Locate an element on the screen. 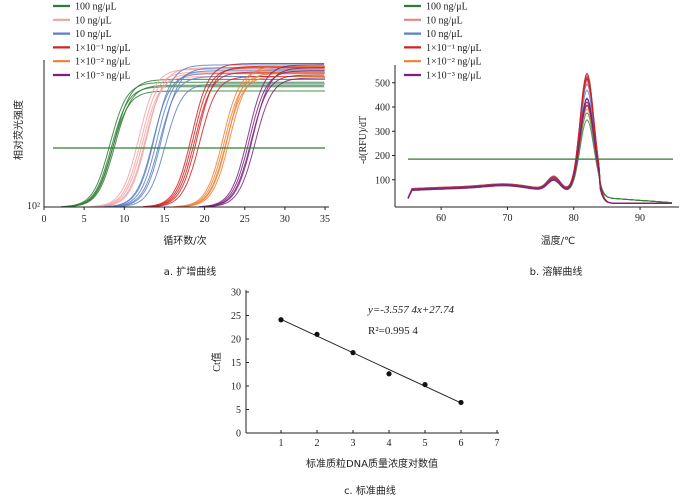 The image size is (700, 501). b-y-tick-label: 100 is located at coordinates (382, 180).